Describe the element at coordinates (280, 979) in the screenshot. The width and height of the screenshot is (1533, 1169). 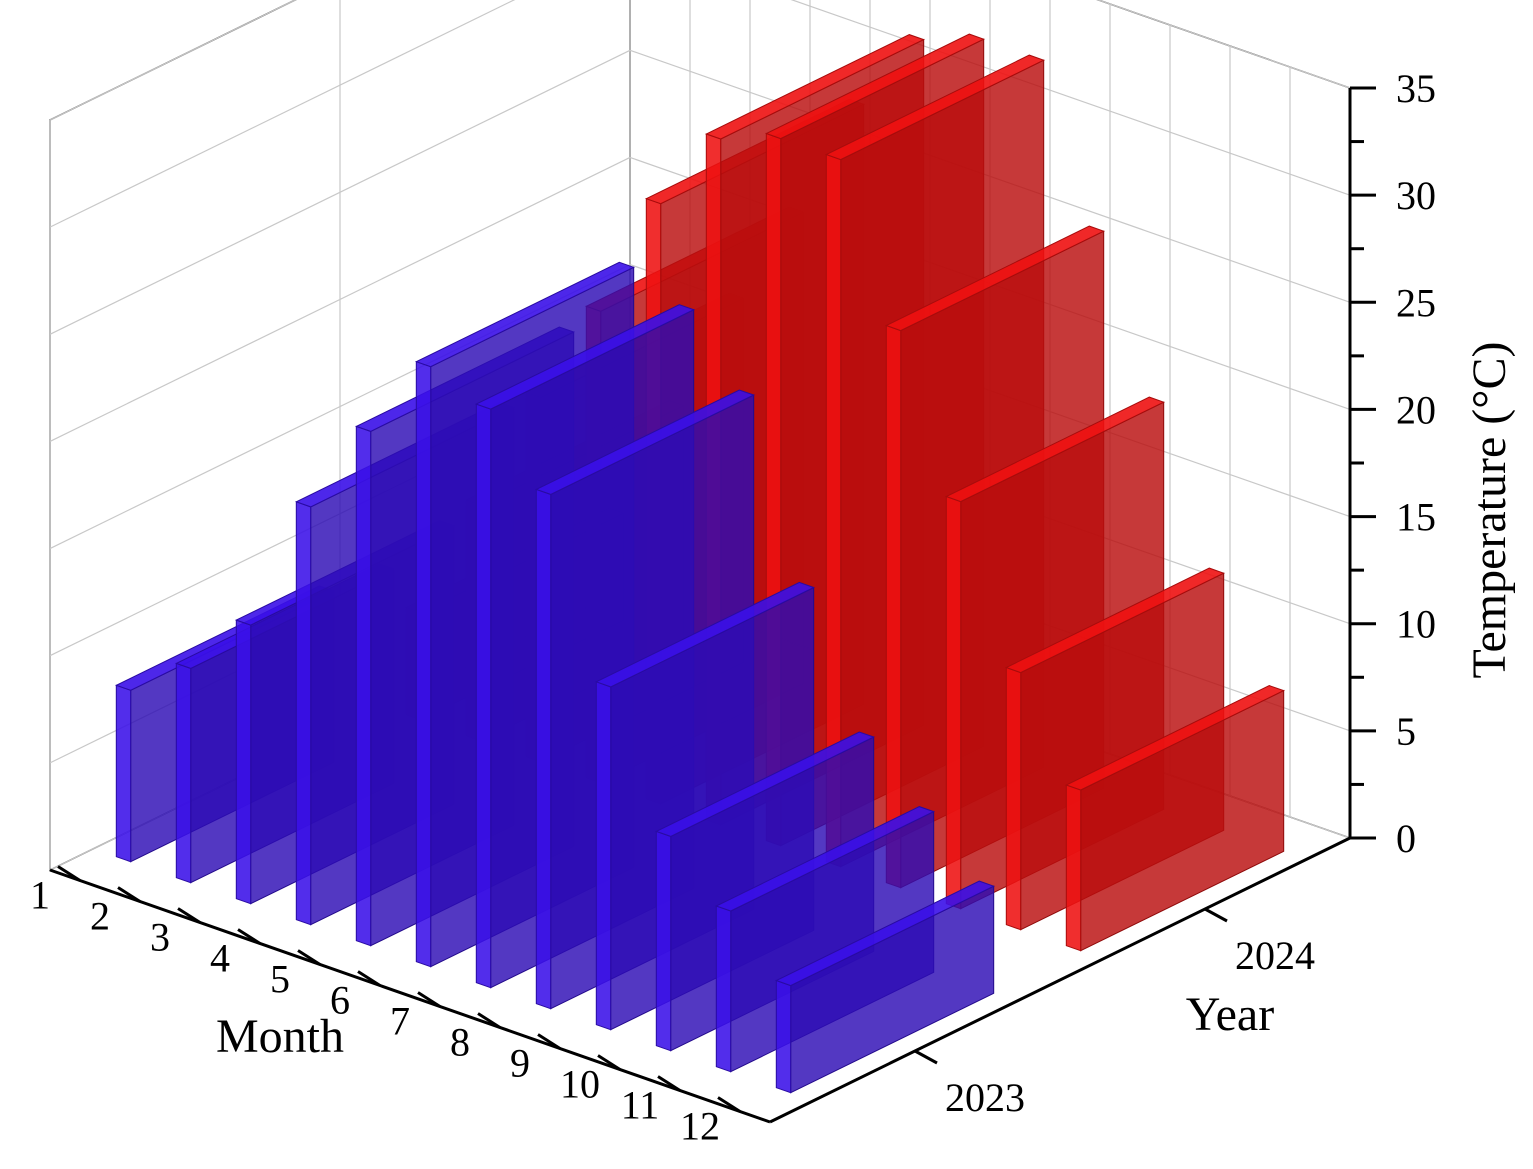
I see `month-tick-label-5: 5` at that location.